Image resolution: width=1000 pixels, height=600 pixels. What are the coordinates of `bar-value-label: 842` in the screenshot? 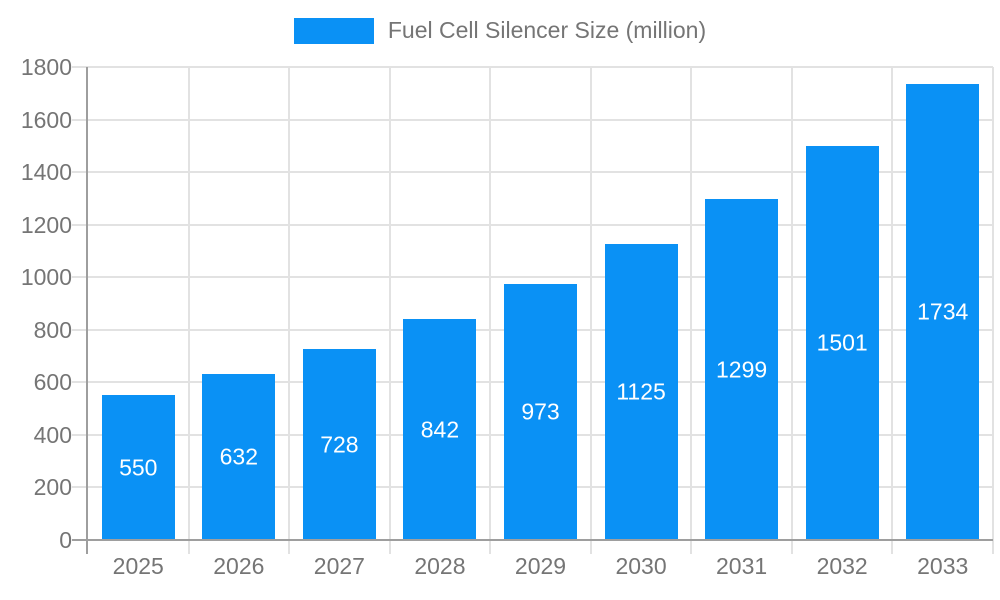 It's located at (440, 429).